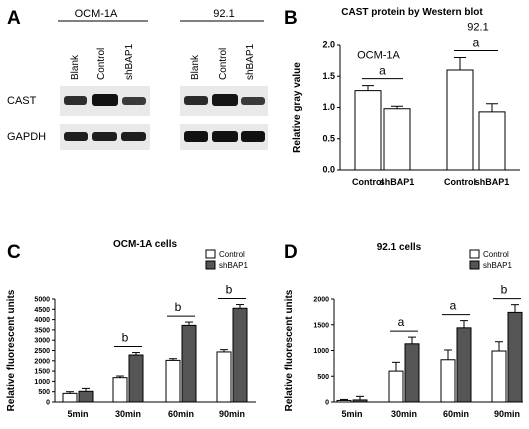 Image resolution: width=529 pixels, height=429 pixels. I want to click on group-label: OCM-1A, so click(378, 56).